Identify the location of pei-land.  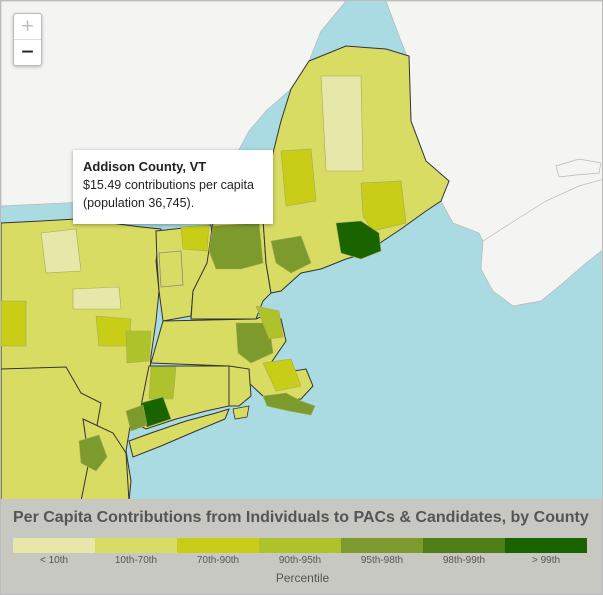
(578, 168).